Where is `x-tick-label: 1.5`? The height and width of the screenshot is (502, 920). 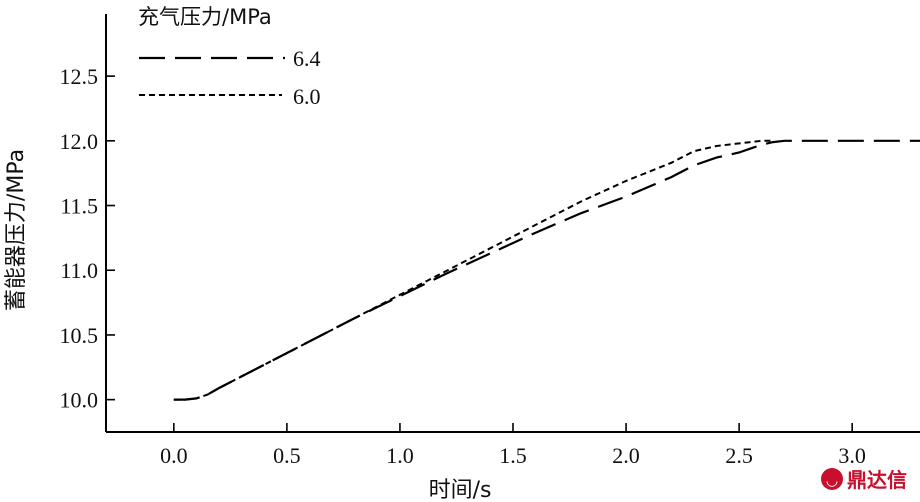
x-tick-label: 1.5 is located at coordinates (513, 455).